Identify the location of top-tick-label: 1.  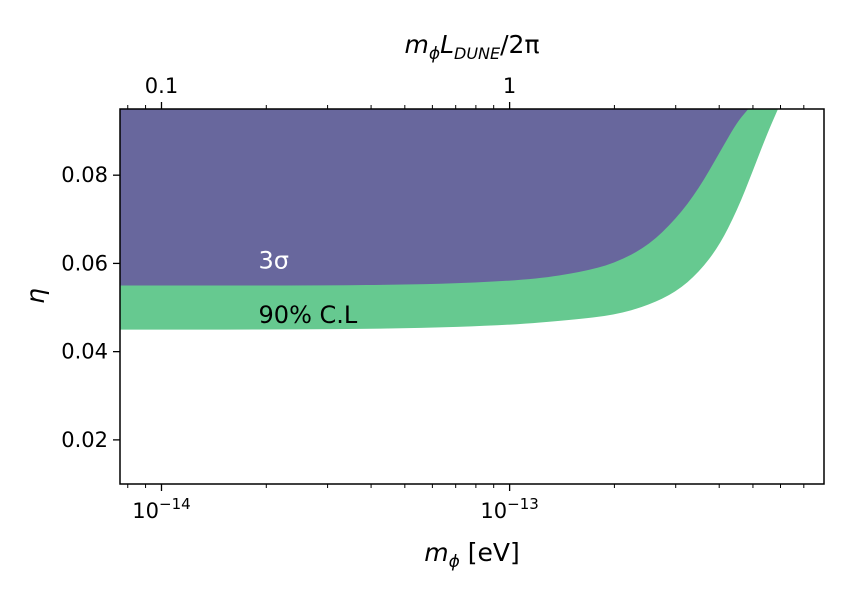
(509, 86).